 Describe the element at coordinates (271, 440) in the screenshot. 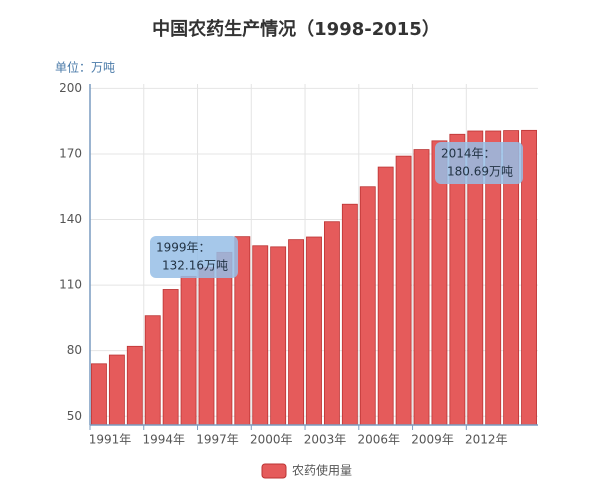

I see `x-tick-label: 2000年` at that location.